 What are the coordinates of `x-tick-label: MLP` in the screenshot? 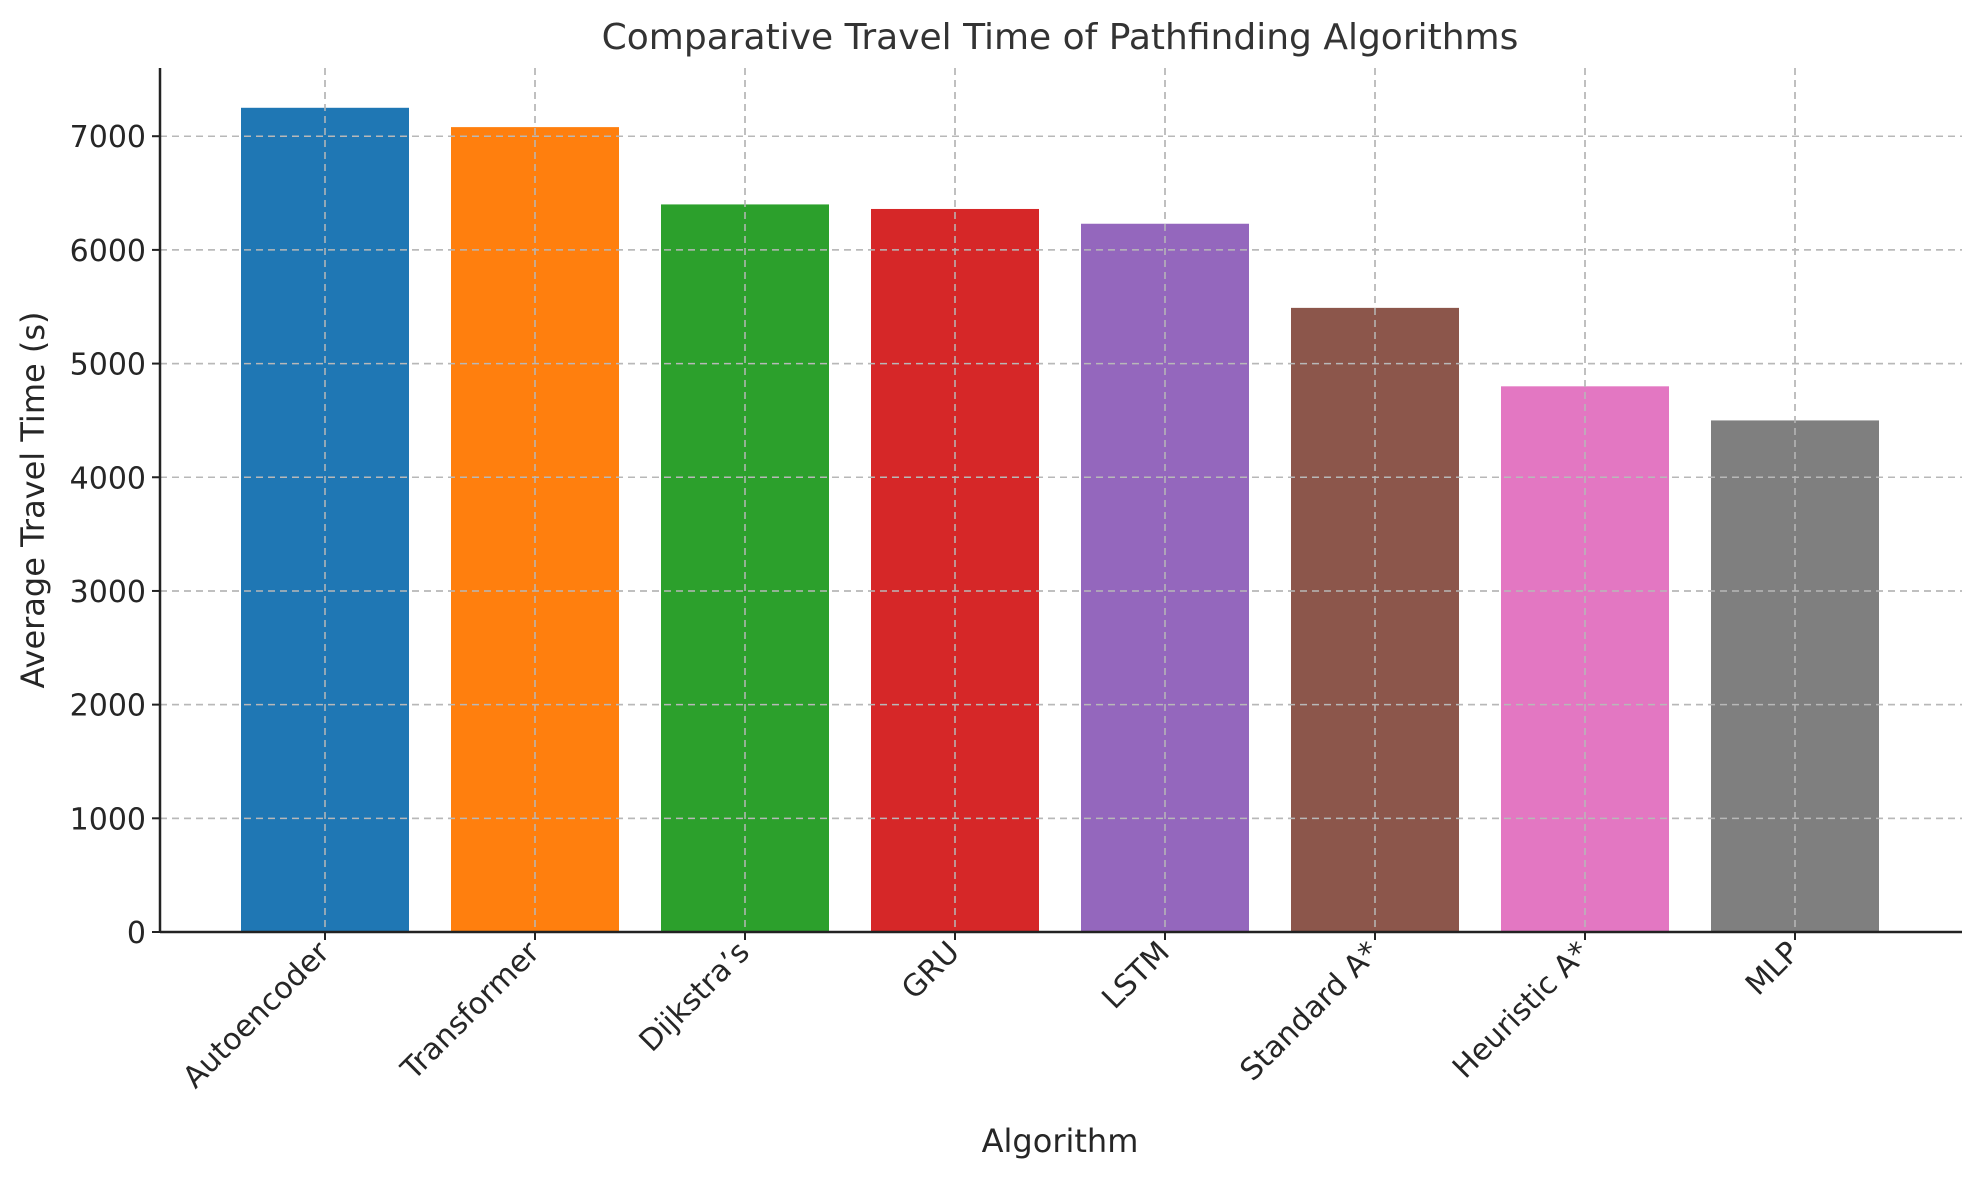 It's located at (1773, 969).